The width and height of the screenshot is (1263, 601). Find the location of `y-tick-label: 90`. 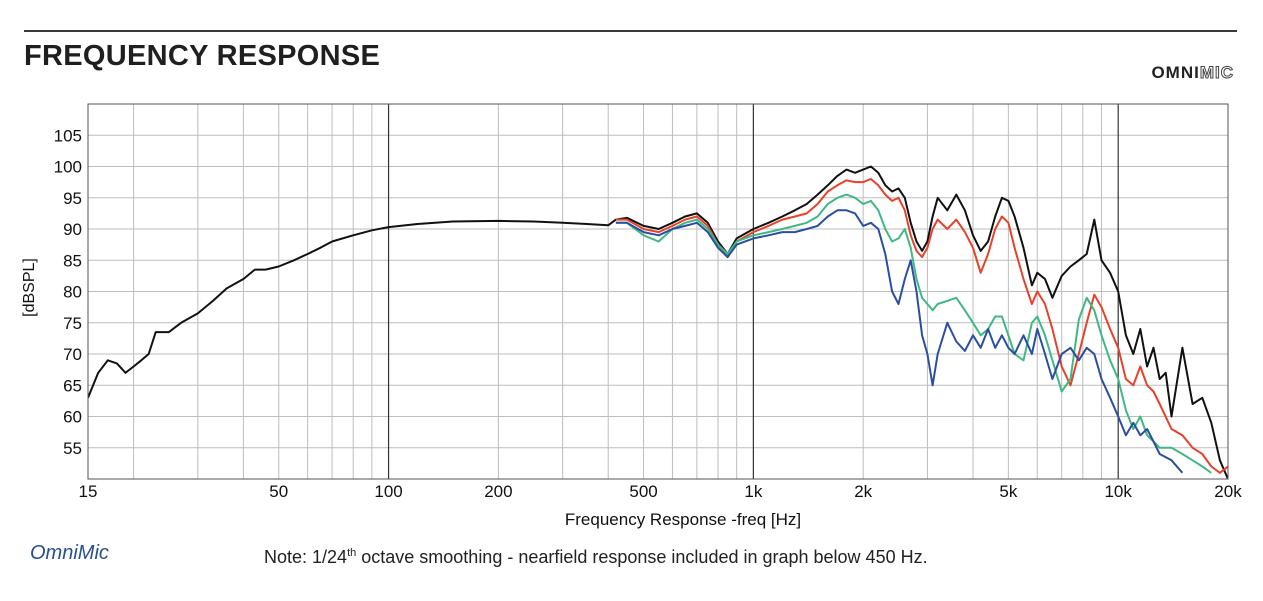

y-tick-label: 90 is located at coordinates (72, 229).